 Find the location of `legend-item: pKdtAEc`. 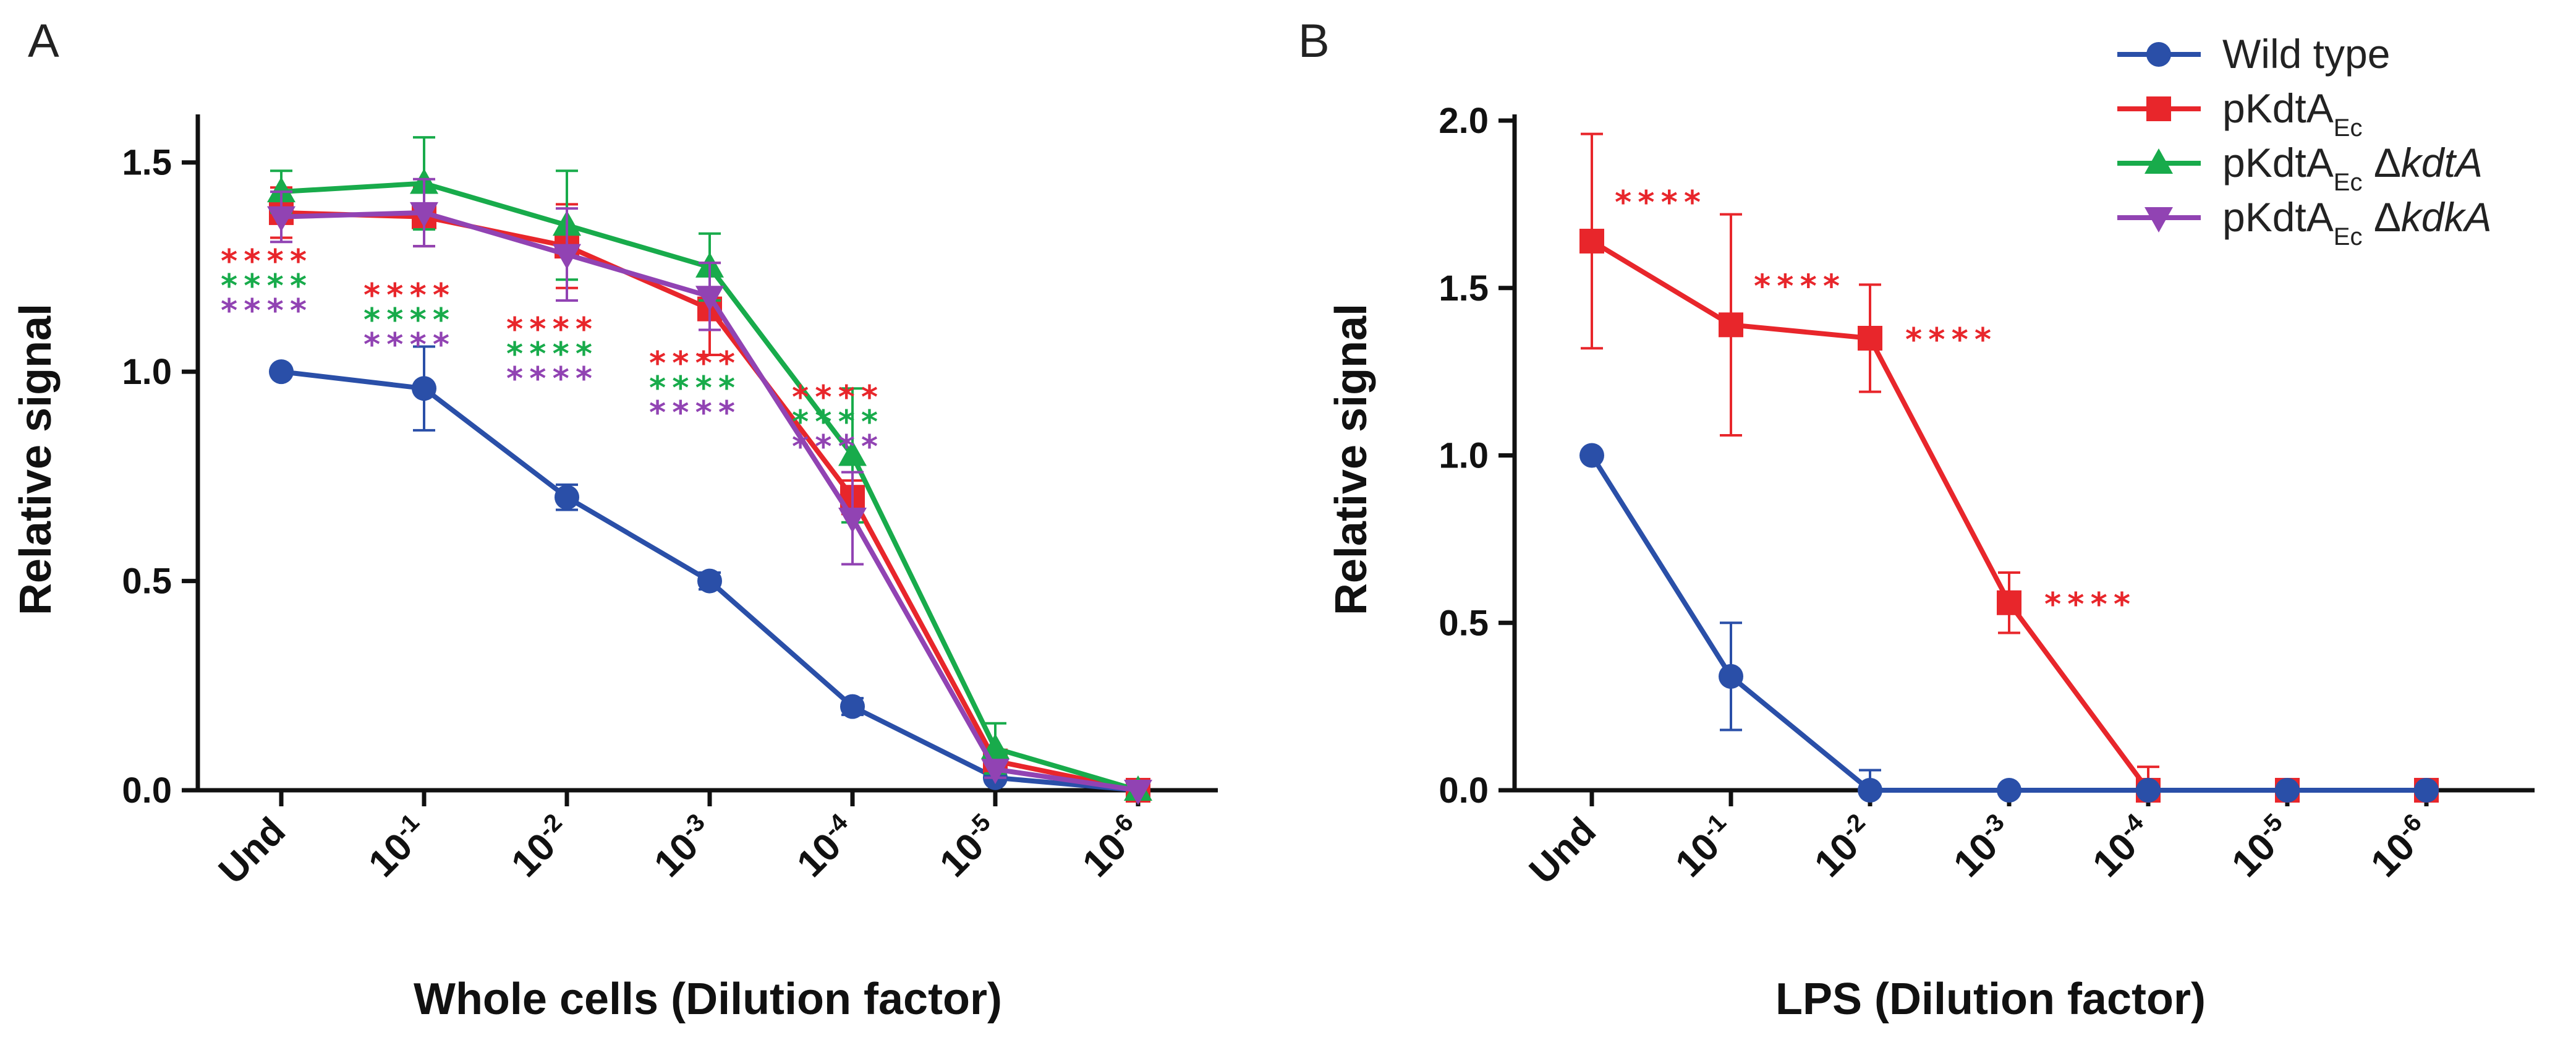

legend-item: pKdtAEc is located at coordinates (2239, 113).